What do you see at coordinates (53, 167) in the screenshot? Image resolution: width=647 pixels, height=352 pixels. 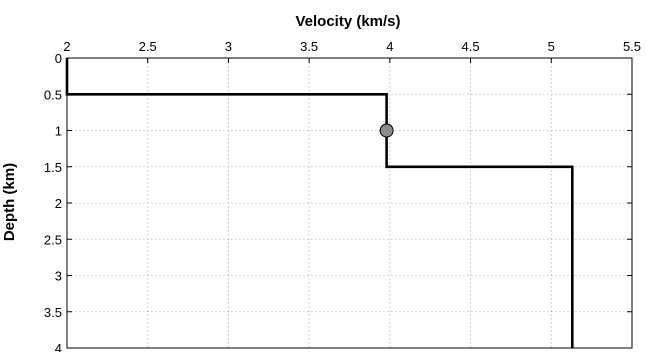 I see `y-tick-label: 1.5` at bounding box center [53, 167].